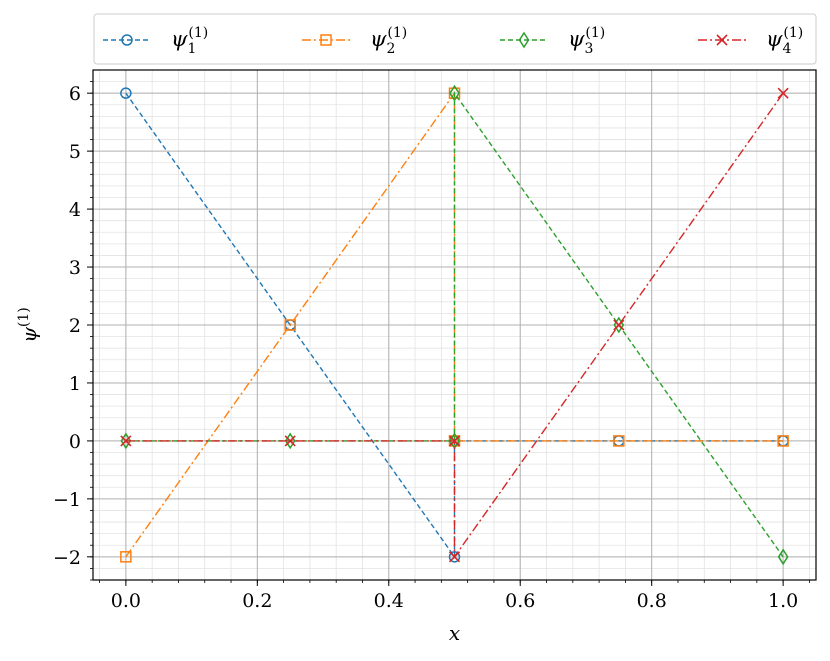  What do you see at coordinates (390, 49) in the screenshot?
I see `legend-label-subscript: 2` at bounding box center [390, 49].